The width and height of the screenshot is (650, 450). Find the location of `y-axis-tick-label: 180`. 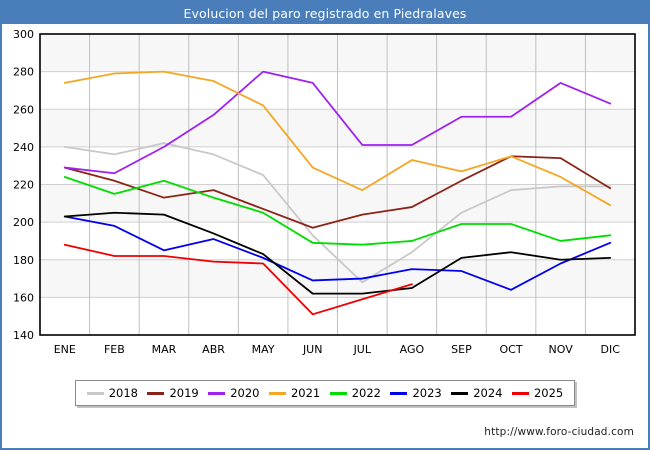

y-axis-tick-label: 180 is located at coordinates (23, 260).